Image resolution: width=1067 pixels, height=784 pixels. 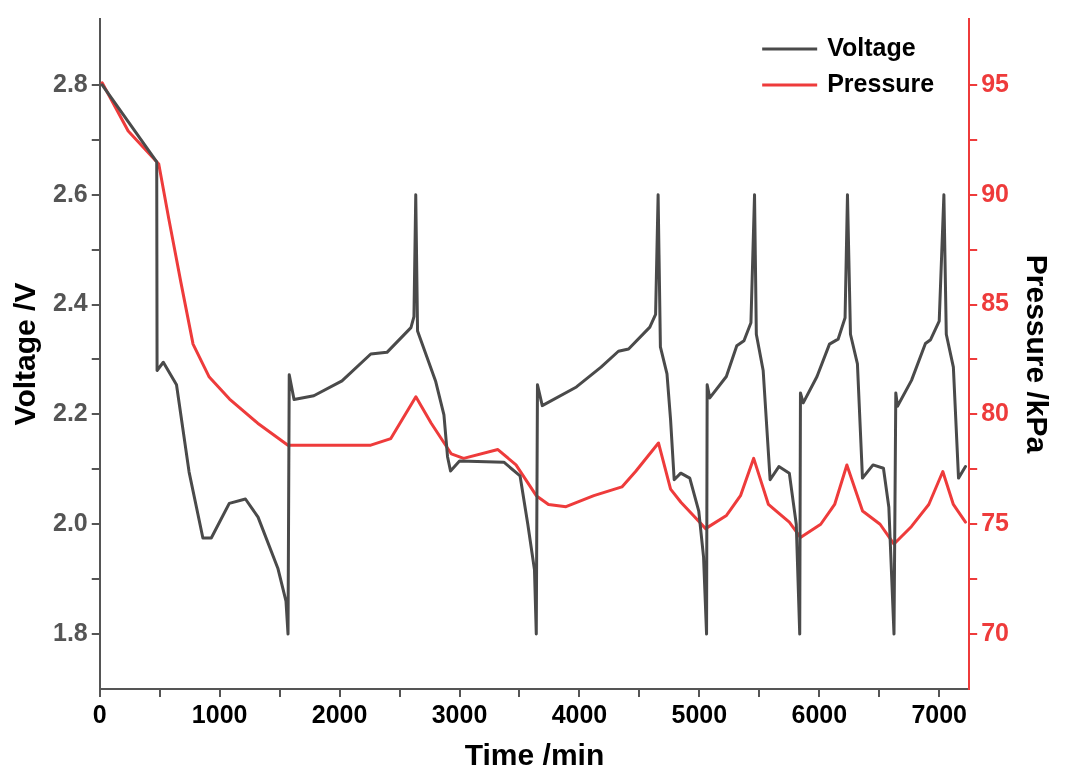 What do you see at coordinates (1037, 354) in the screenshot?
I see `y2-axis-title: Pressure /kPa` at bounding box center [1037, 354].